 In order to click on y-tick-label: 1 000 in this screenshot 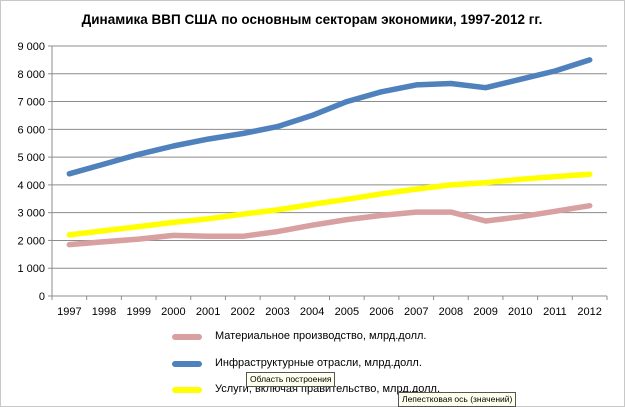, I will do `click(31, 269)`.